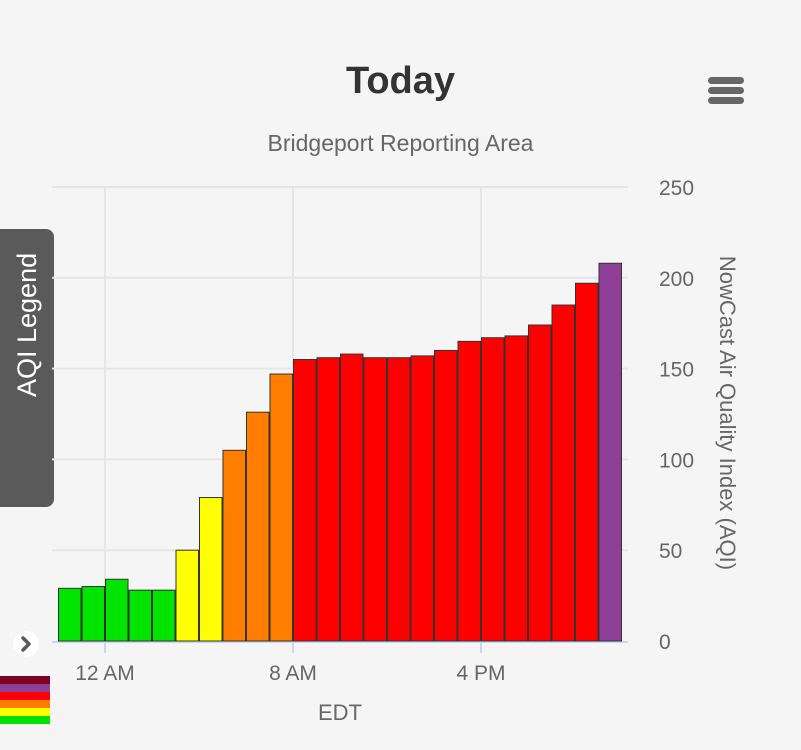 This screenshot has height=750, width=801. I want to click on y-tick-label: 0, so click(665, 642).